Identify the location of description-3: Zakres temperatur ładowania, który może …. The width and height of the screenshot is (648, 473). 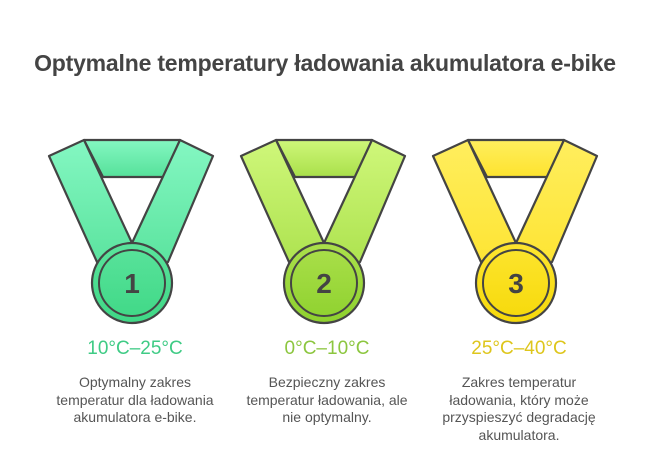
(519, 408).